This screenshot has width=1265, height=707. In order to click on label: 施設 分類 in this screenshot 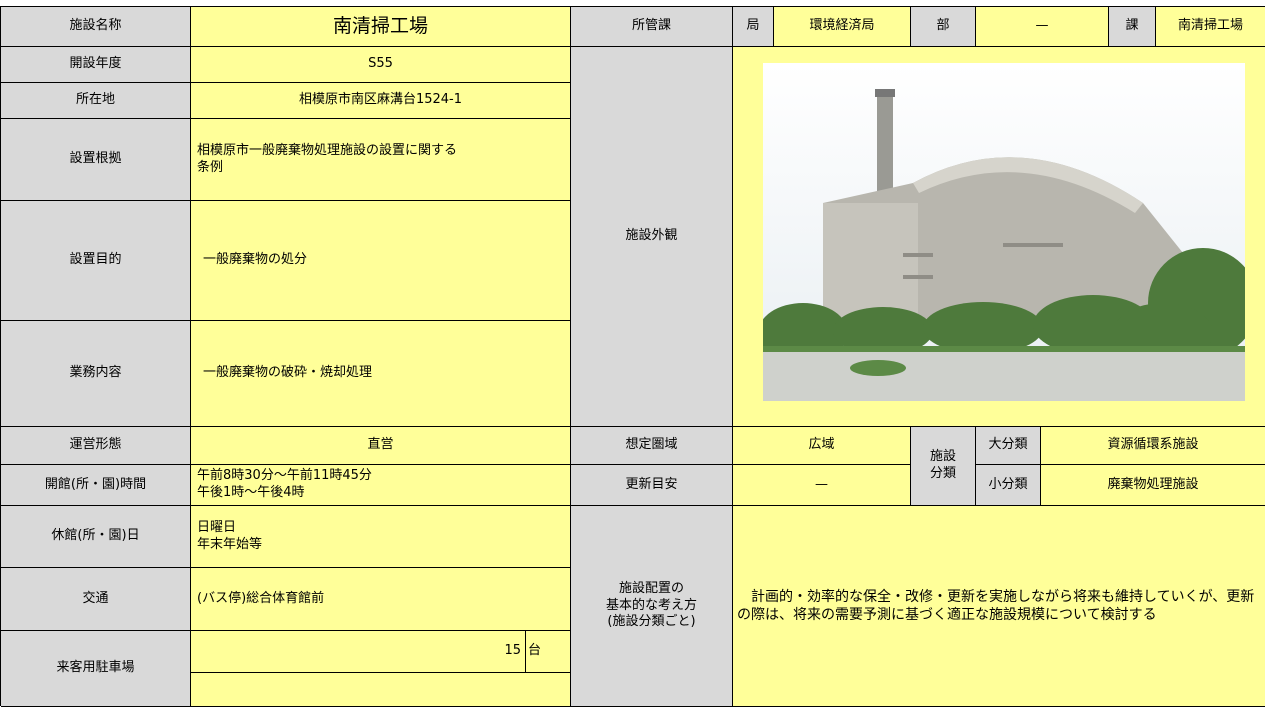, I will do `click(943, 466)`.